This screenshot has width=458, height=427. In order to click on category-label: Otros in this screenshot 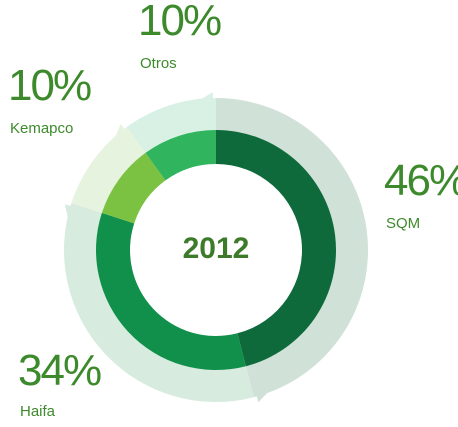, I will do `click(158, 63)`.